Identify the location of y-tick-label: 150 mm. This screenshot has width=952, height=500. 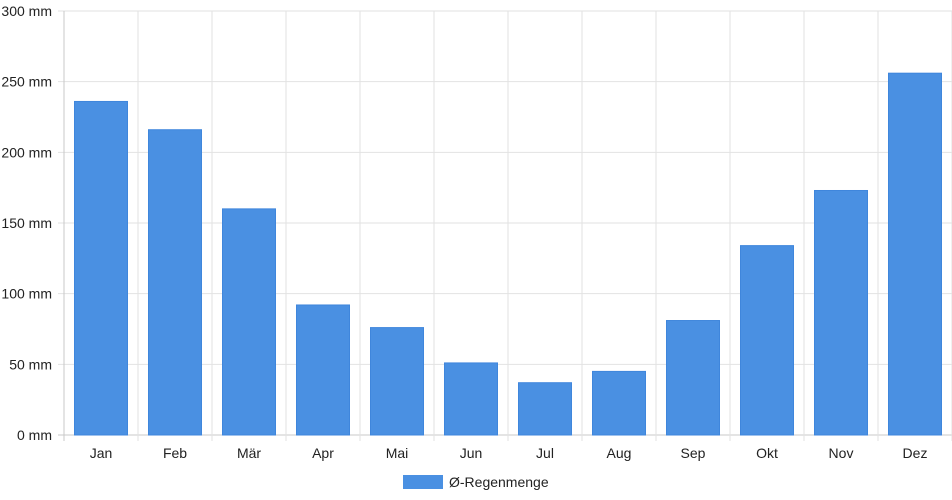
(26, 223).